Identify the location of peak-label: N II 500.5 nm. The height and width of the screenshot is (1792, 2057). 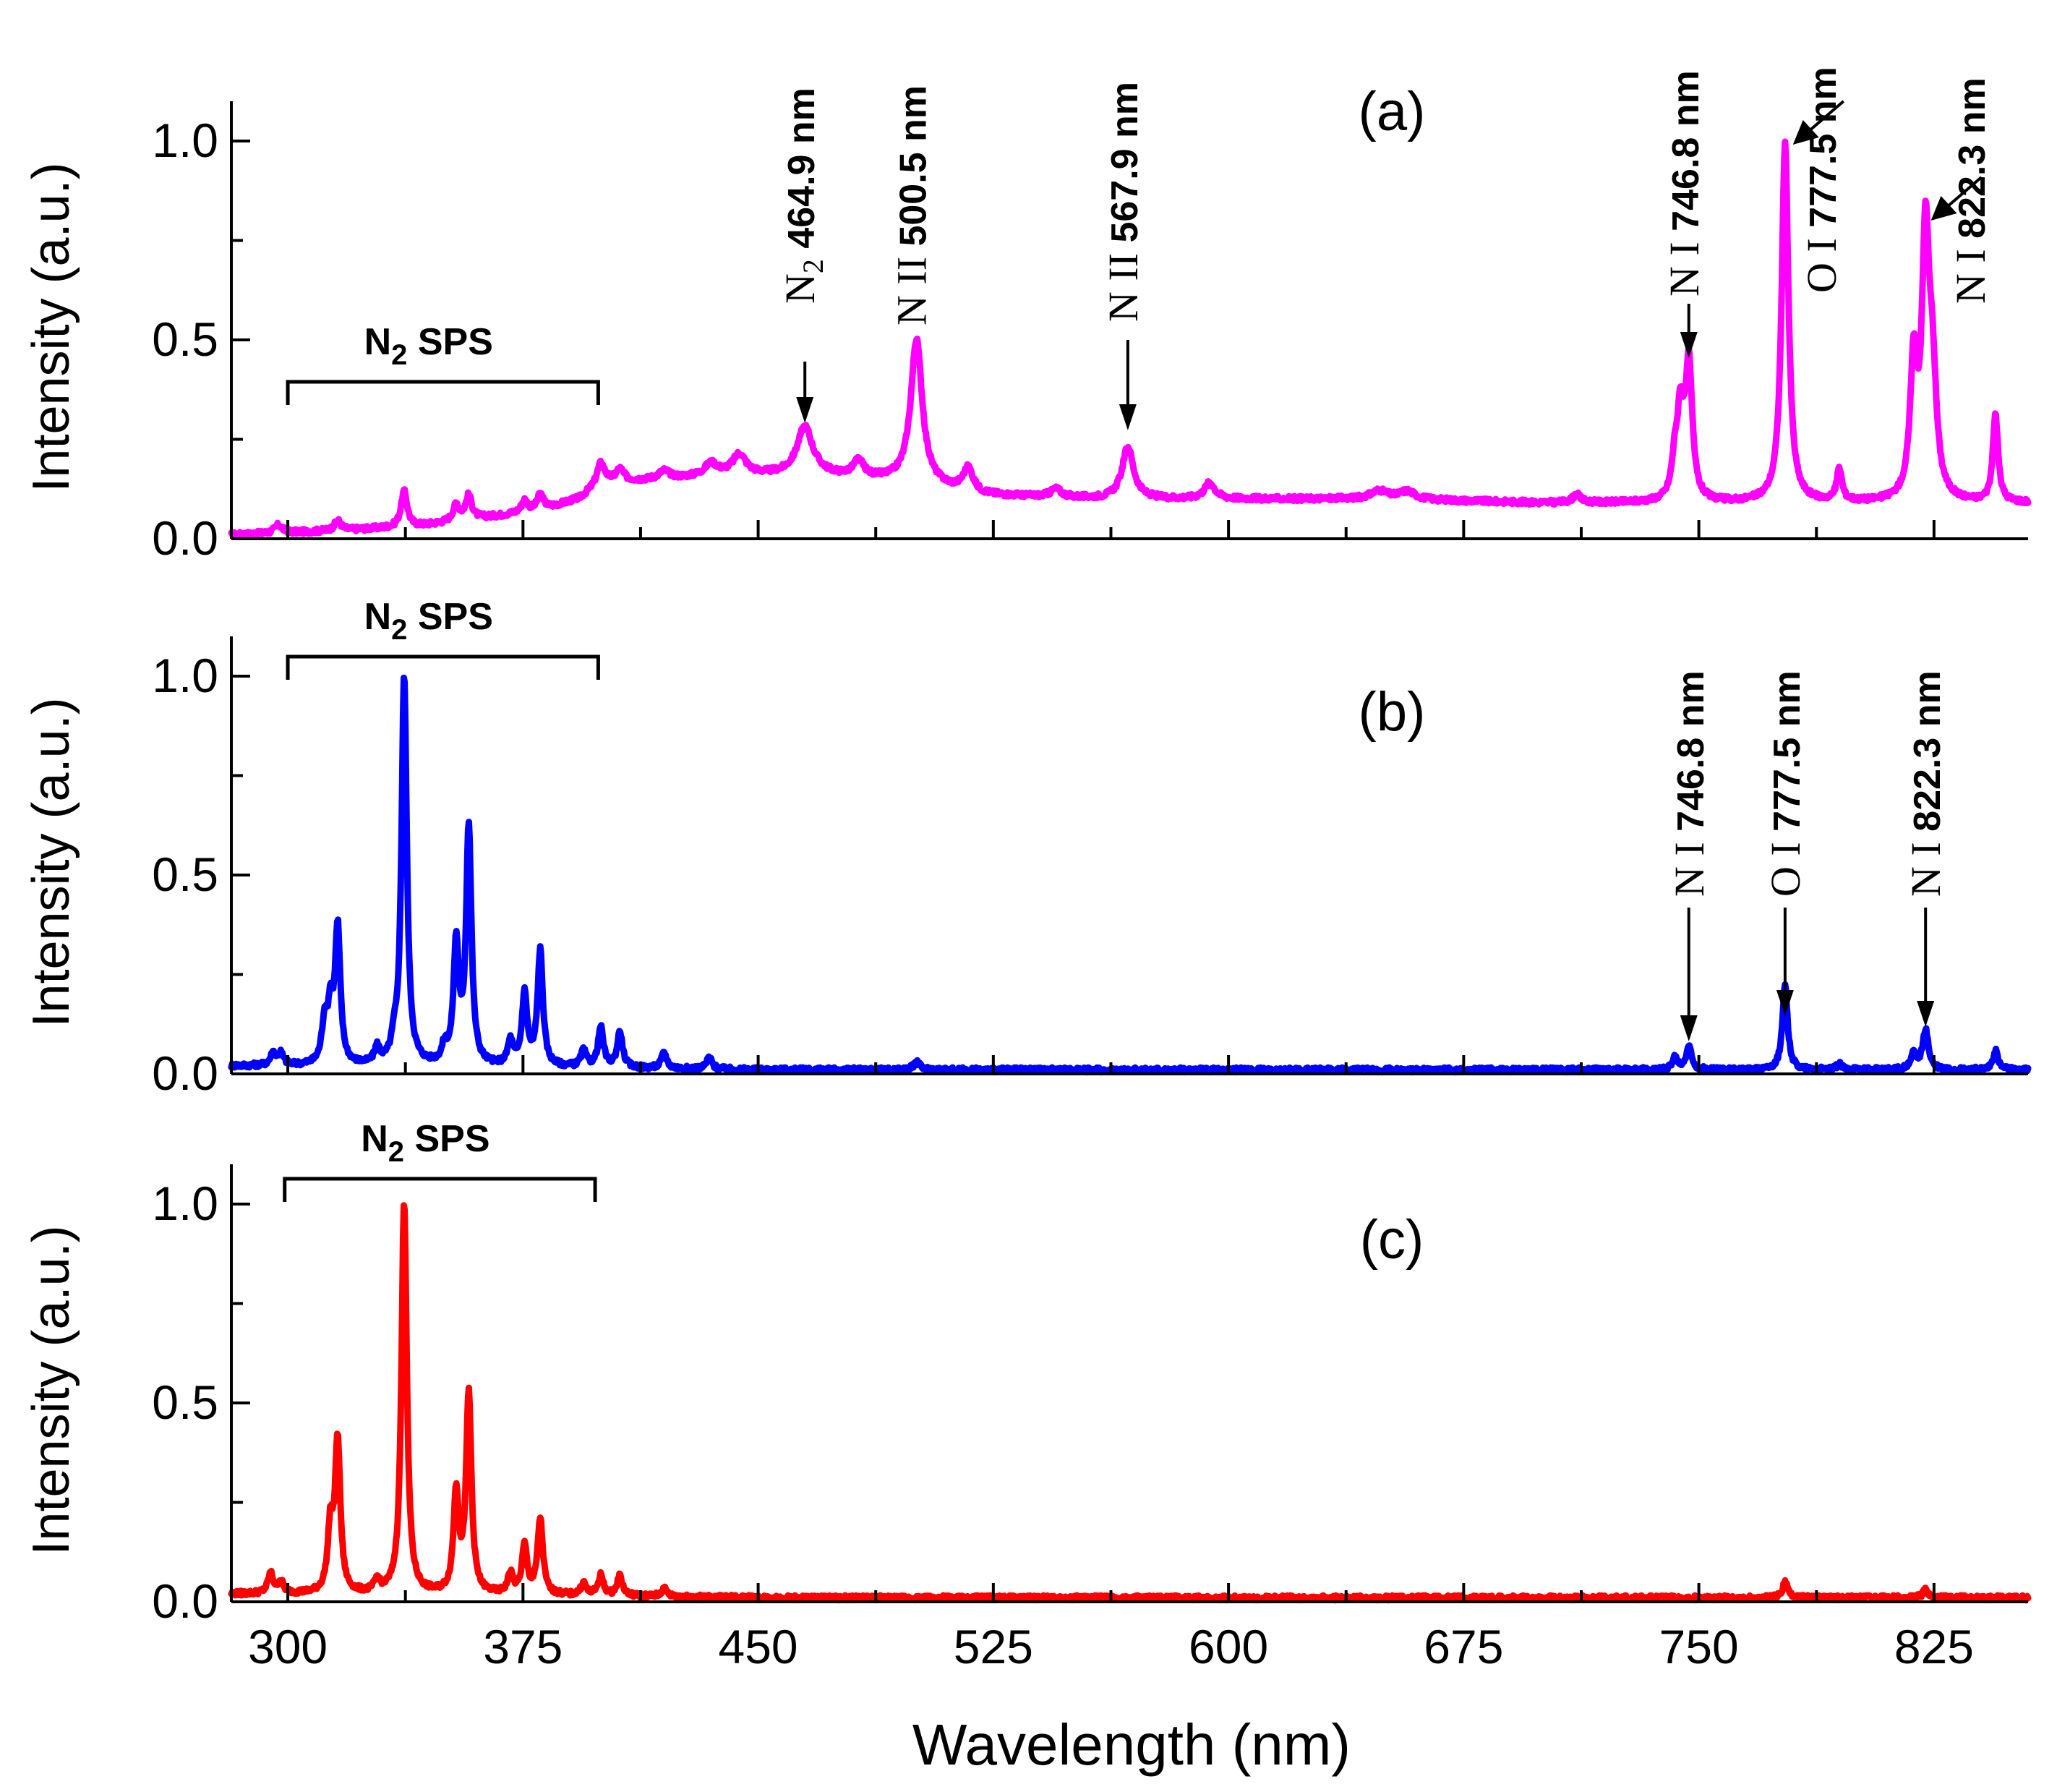
(912, 205).